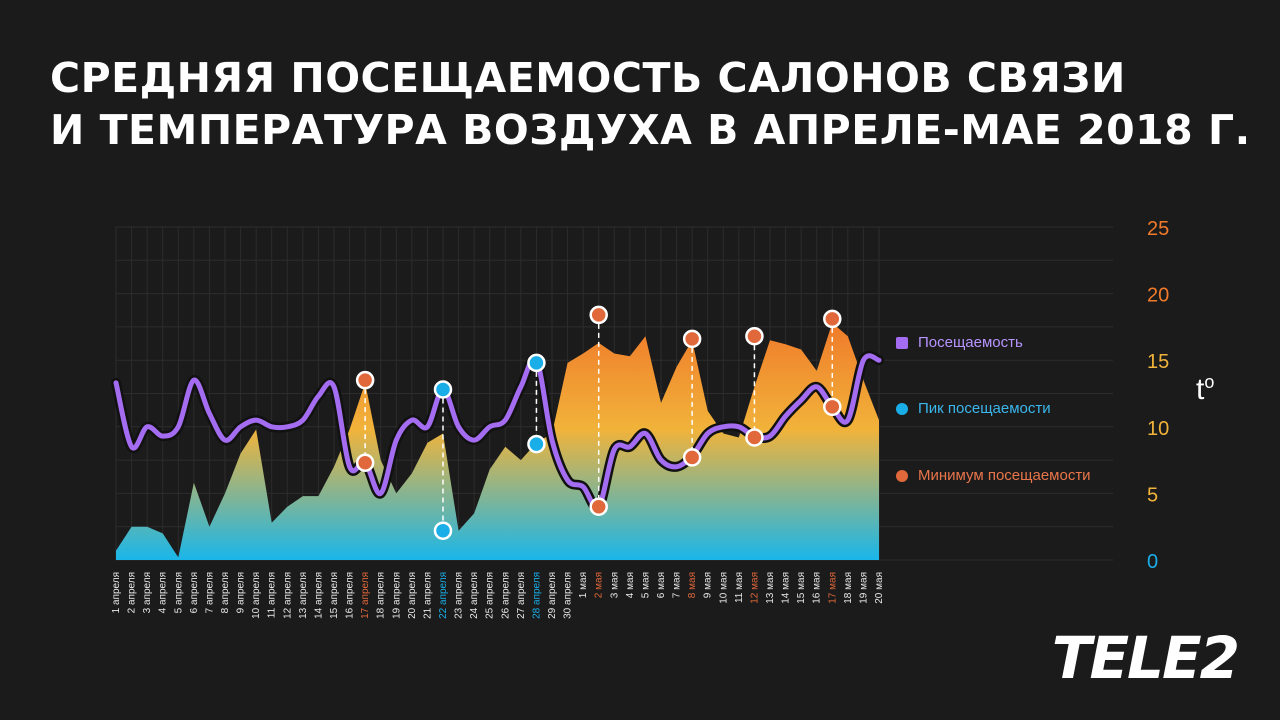  I want to click on x-tick-label: 6 мая, so click(661, 585).